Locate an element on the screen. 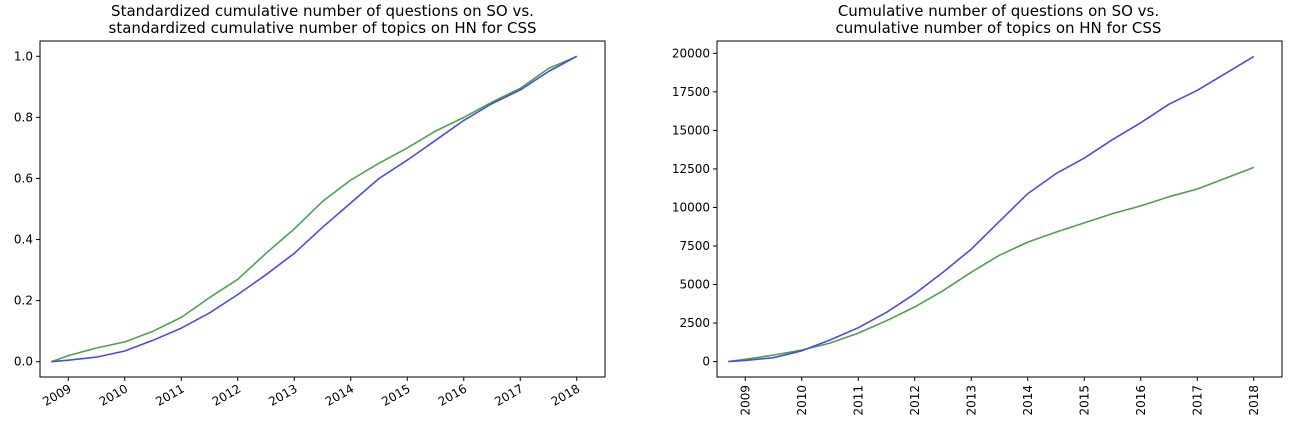 The height and width of the screenshot is (435, 1293). y-tick-label: 0.4 is located at coordinates (23, 240).